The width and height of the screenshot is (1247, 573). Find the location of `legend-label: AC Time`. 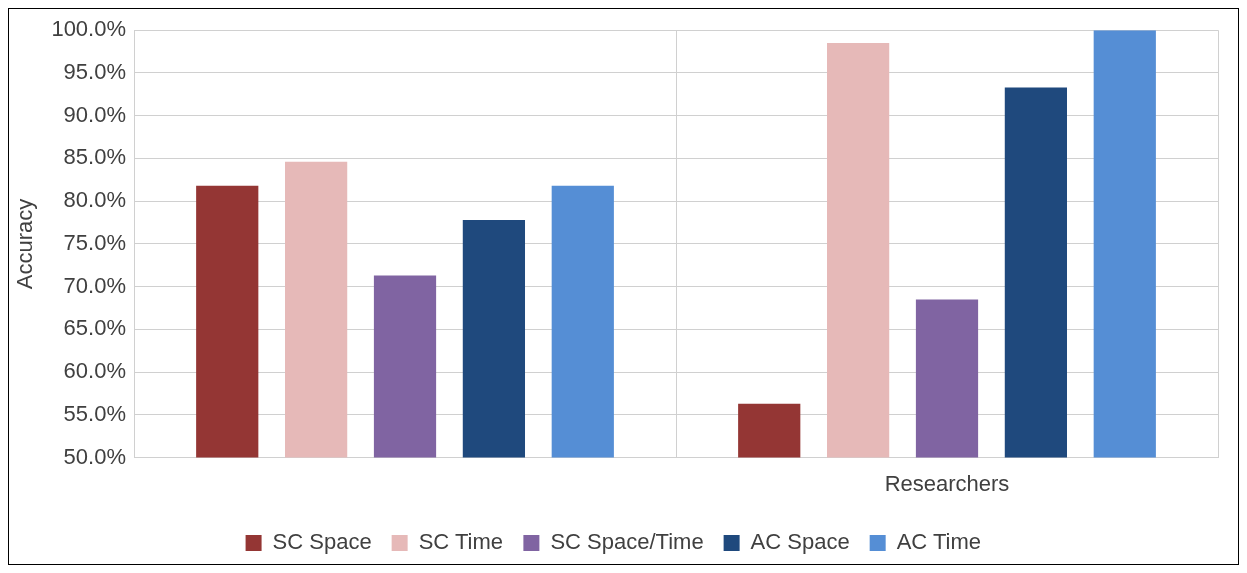

legend-label: AC Time is located at coordinates (939, 542).